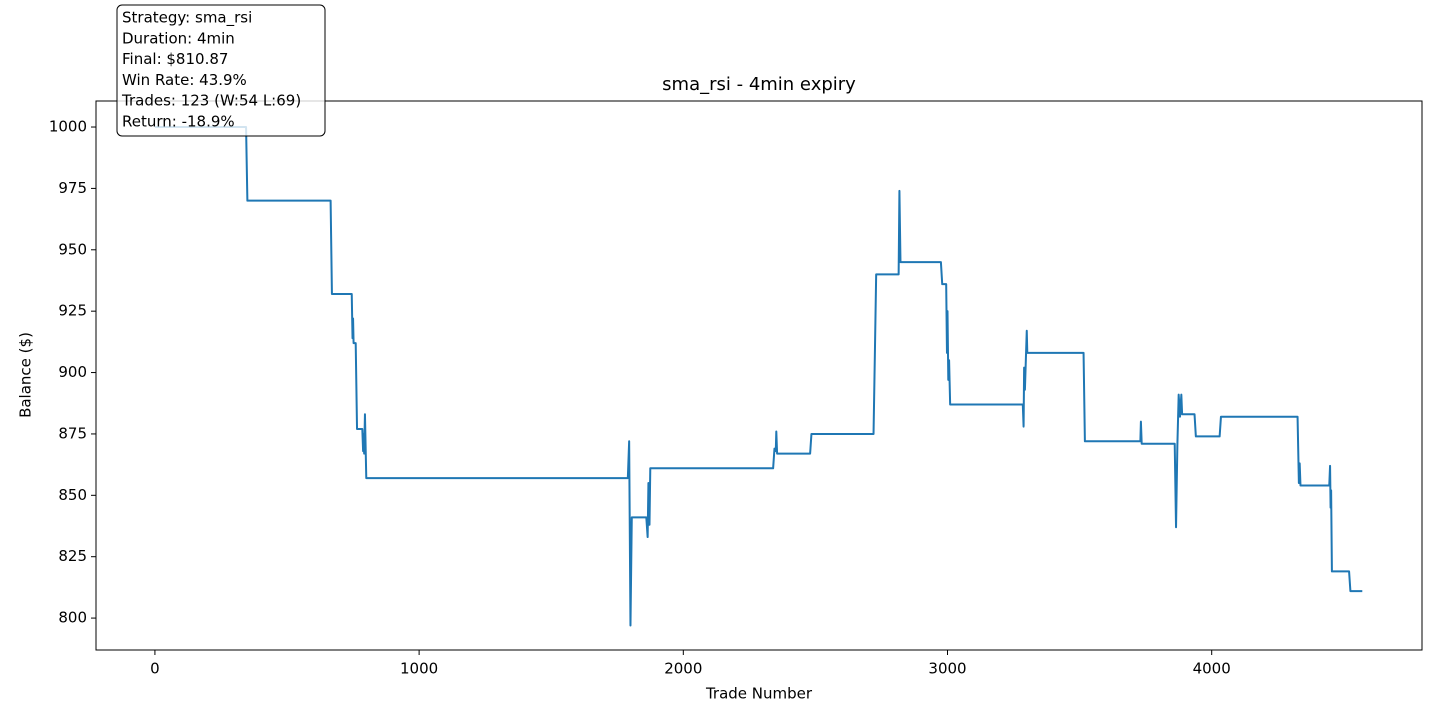 The width and height of the screenshot is (1440, 720). I want to click on x-axis-label: Trade Number, so click(759, 694).